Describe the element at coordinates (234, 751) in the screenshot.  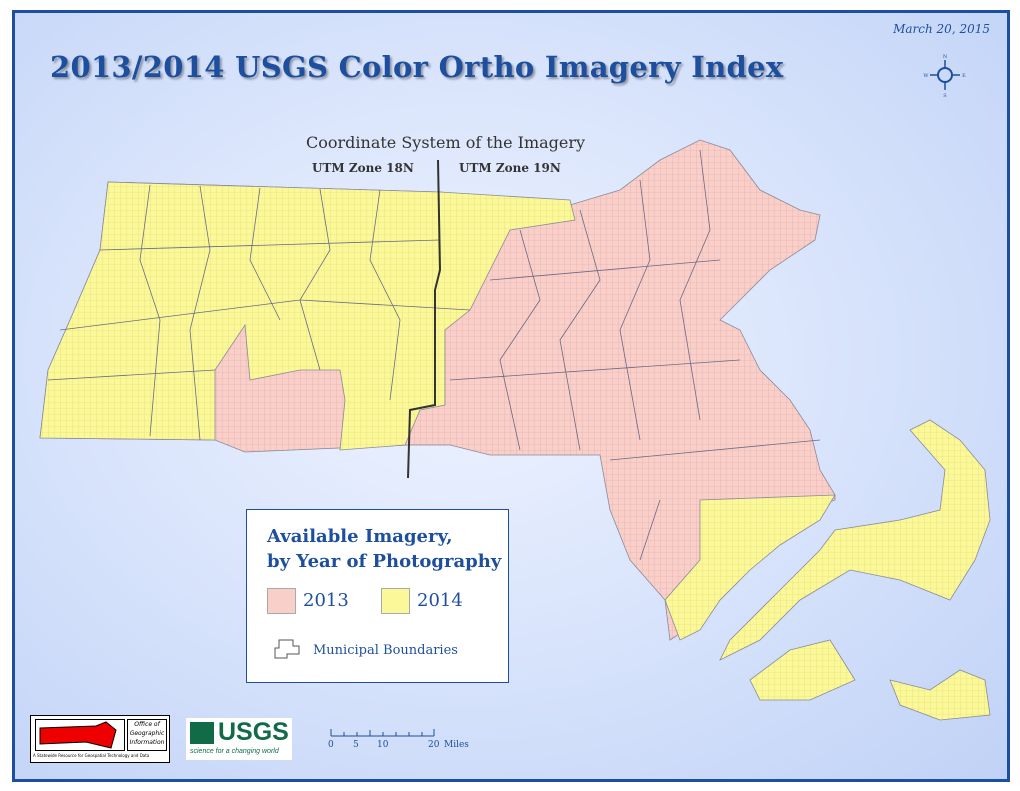
I see `usgs-tagline: science for a changing world` at that location.